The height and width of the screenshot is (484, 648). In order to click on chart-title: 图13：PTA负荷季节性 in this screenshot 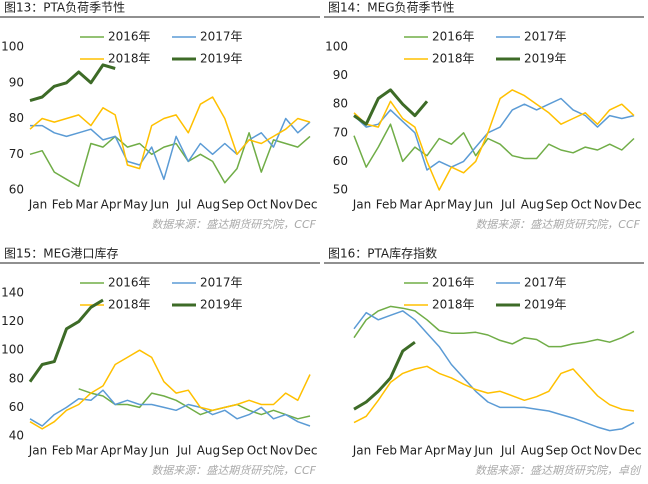, I will do `click(64, 8)`.